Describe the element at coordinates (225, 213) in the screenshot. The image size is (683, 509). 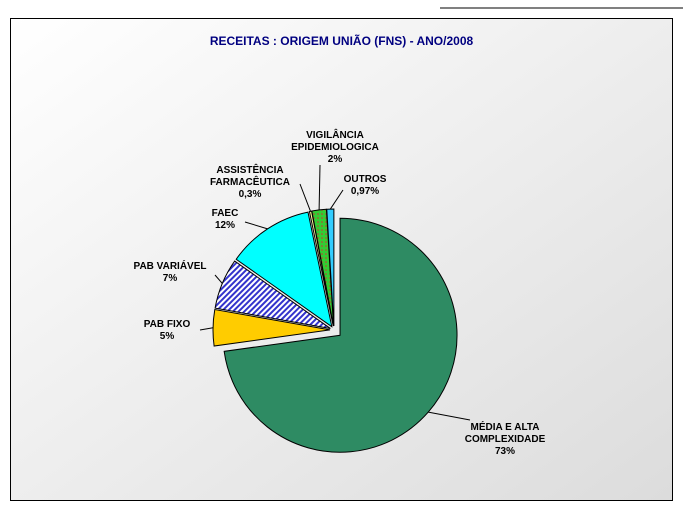
I see `category-label: FAEC` at that location.